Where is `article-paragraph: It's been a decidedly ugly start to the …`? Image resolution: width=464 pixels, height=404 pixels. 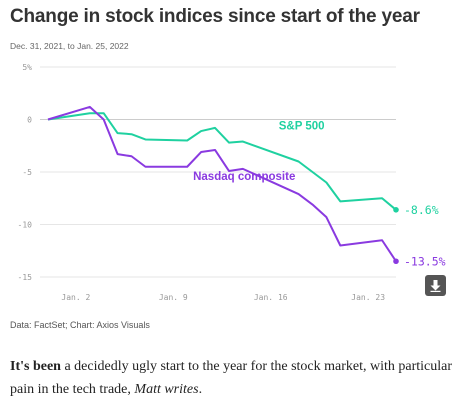
article-paragraph: It's been a decidedly ugly start to the … is located at coordinates (233, 378).